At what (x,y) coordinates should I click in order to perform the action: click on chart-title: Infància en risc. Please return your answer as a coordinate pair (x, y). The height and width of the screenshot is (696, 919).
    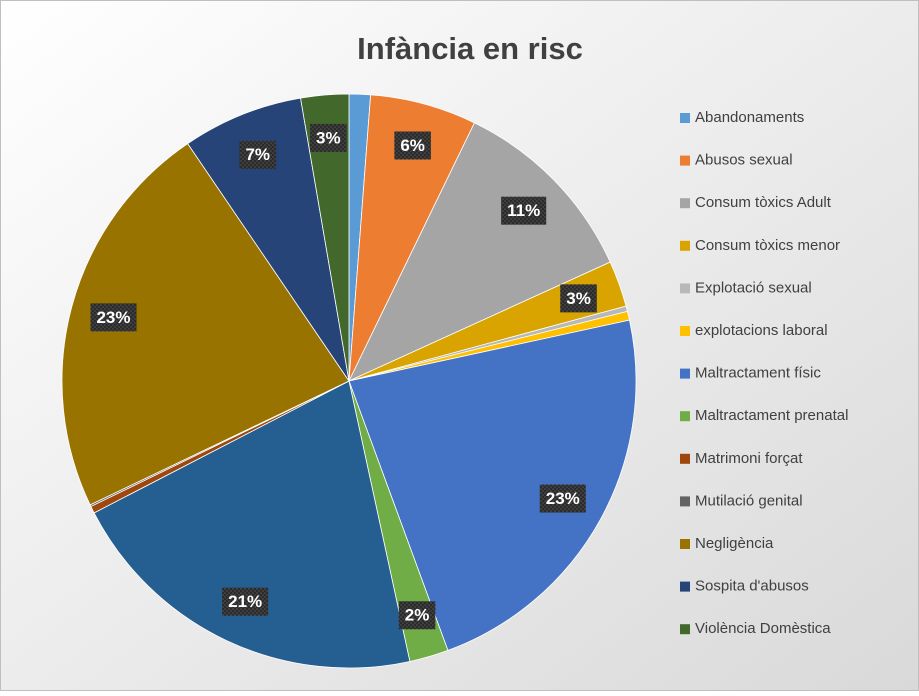
    Looking at the image, I should click on (470, 48).